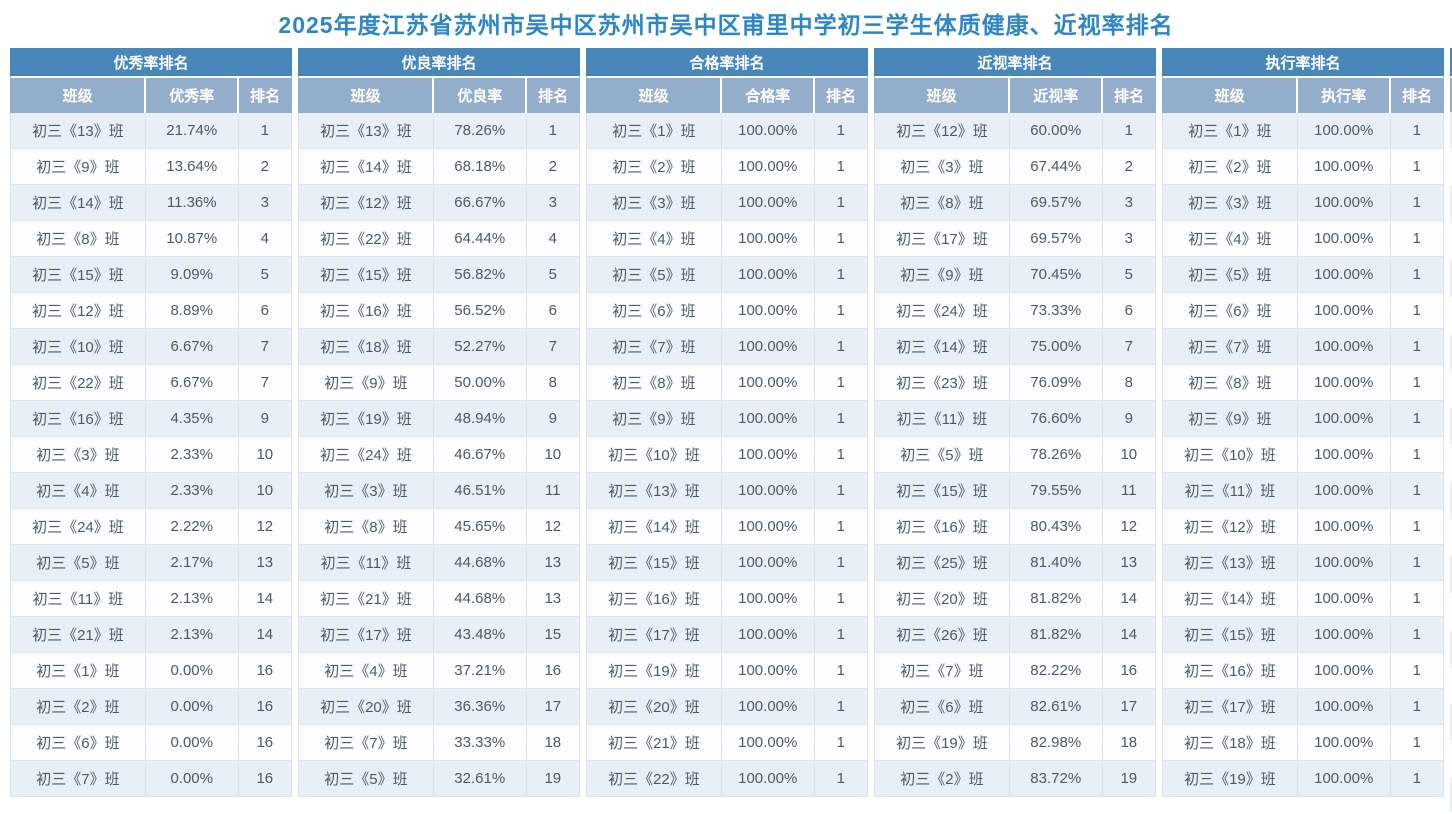 The image size is (1452, 814). What do you see at coordinates (553, 778) in the screenshot?
I see `rank-cell: 19` at bounding box center [553, 778].